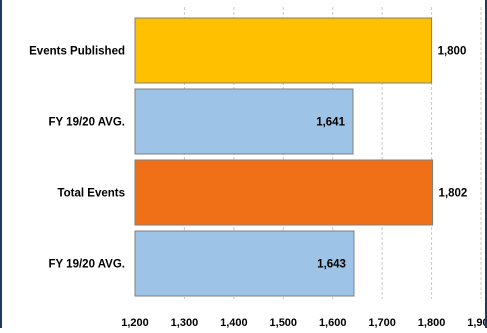  I want to click on data-label: 1,643, so click(331, 265).